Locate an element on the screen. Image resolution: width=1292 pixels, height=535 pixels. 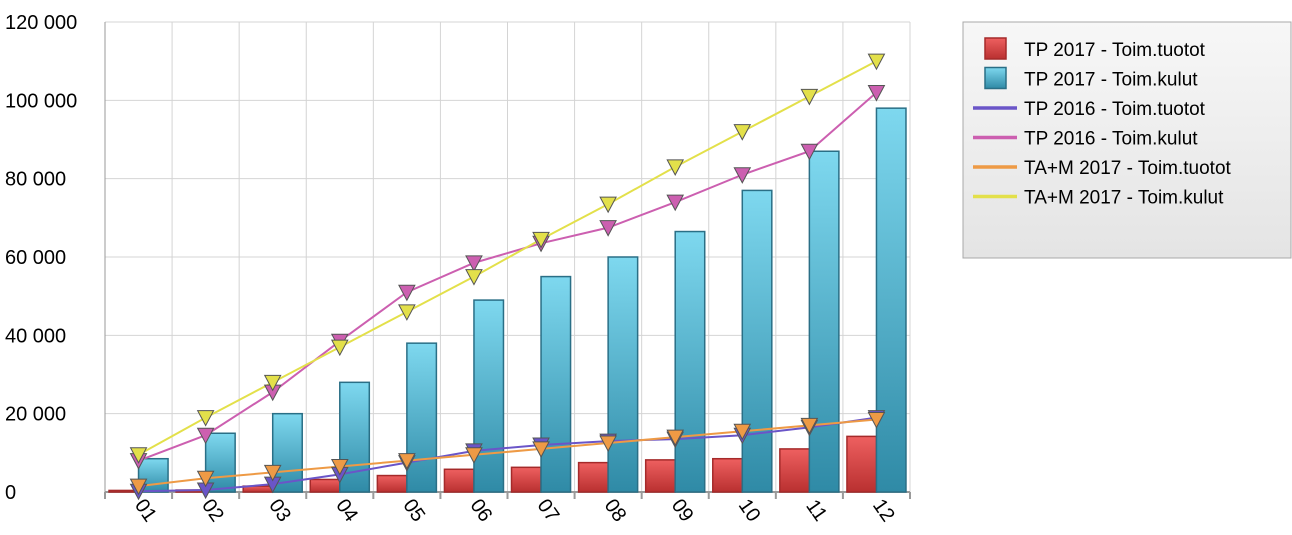
legend-label: TP 2017 - Toim.tuotot is located at coordinates (1115, 50).